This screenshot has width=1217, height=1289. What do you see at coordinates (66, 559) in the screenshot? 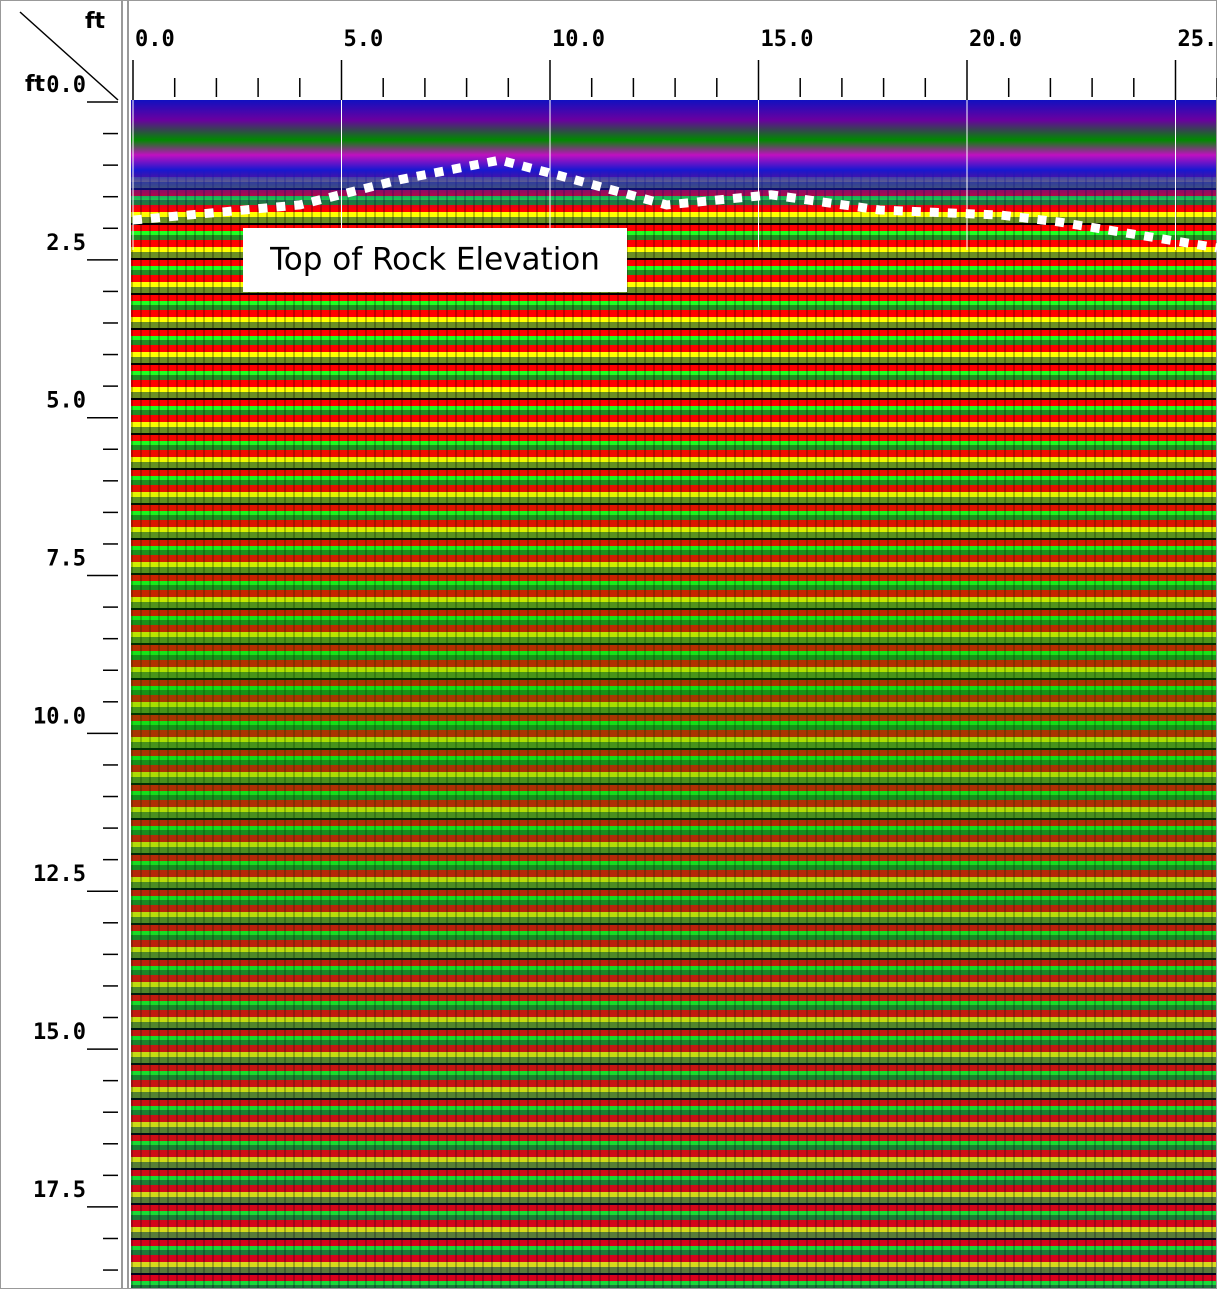
I see `y-tick-label: 7.5` at bounding box center [66, 559].